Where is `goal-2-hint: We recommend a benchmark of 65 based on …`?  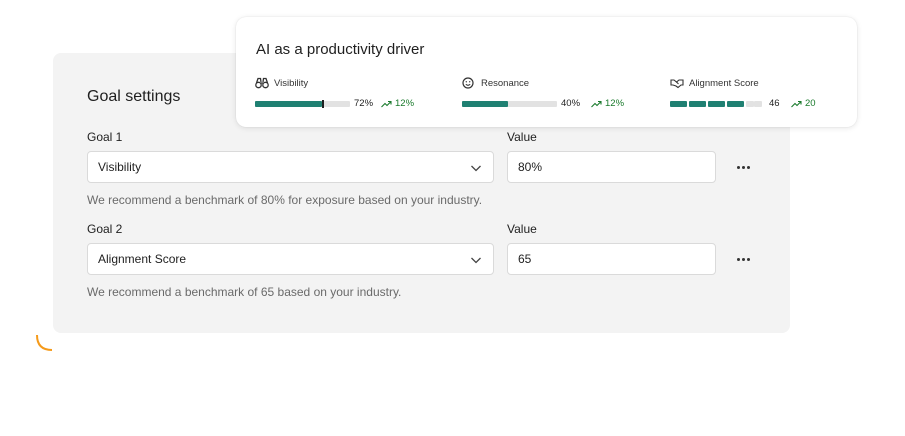 goal-2-hint: We recommend a benchmark of 65 based on … is located at coordinates (244, 292).